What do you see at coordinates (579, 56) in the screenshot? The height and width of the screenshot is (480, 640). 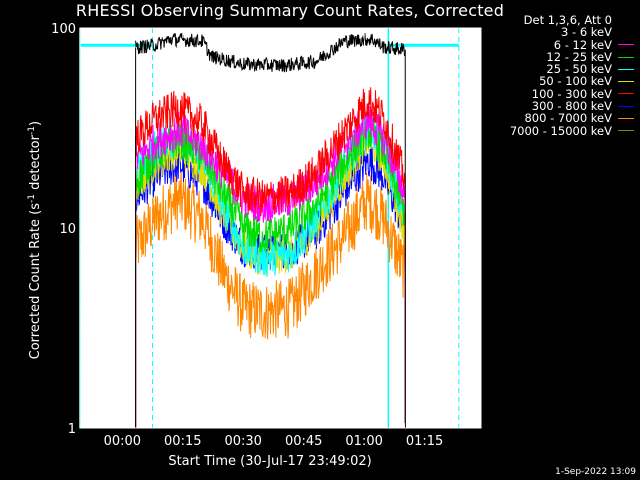 I see `legend-label: 12 - 25 keV` at bounding box center [579, 56].